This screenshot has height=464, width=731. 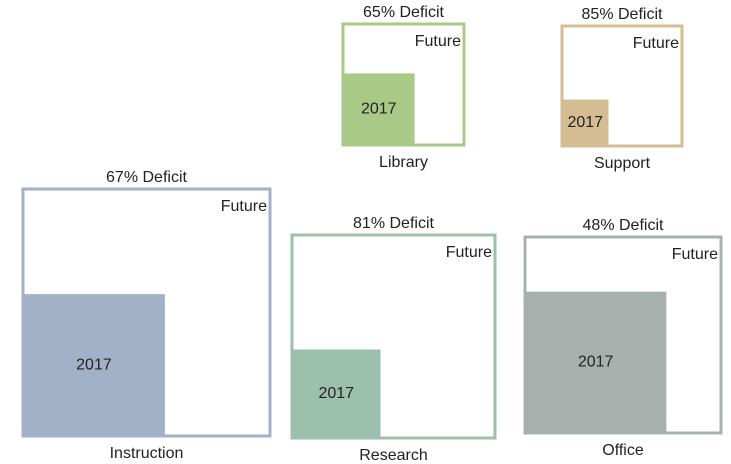 I want to click on category-label: Support, so click(x=622, y=163).